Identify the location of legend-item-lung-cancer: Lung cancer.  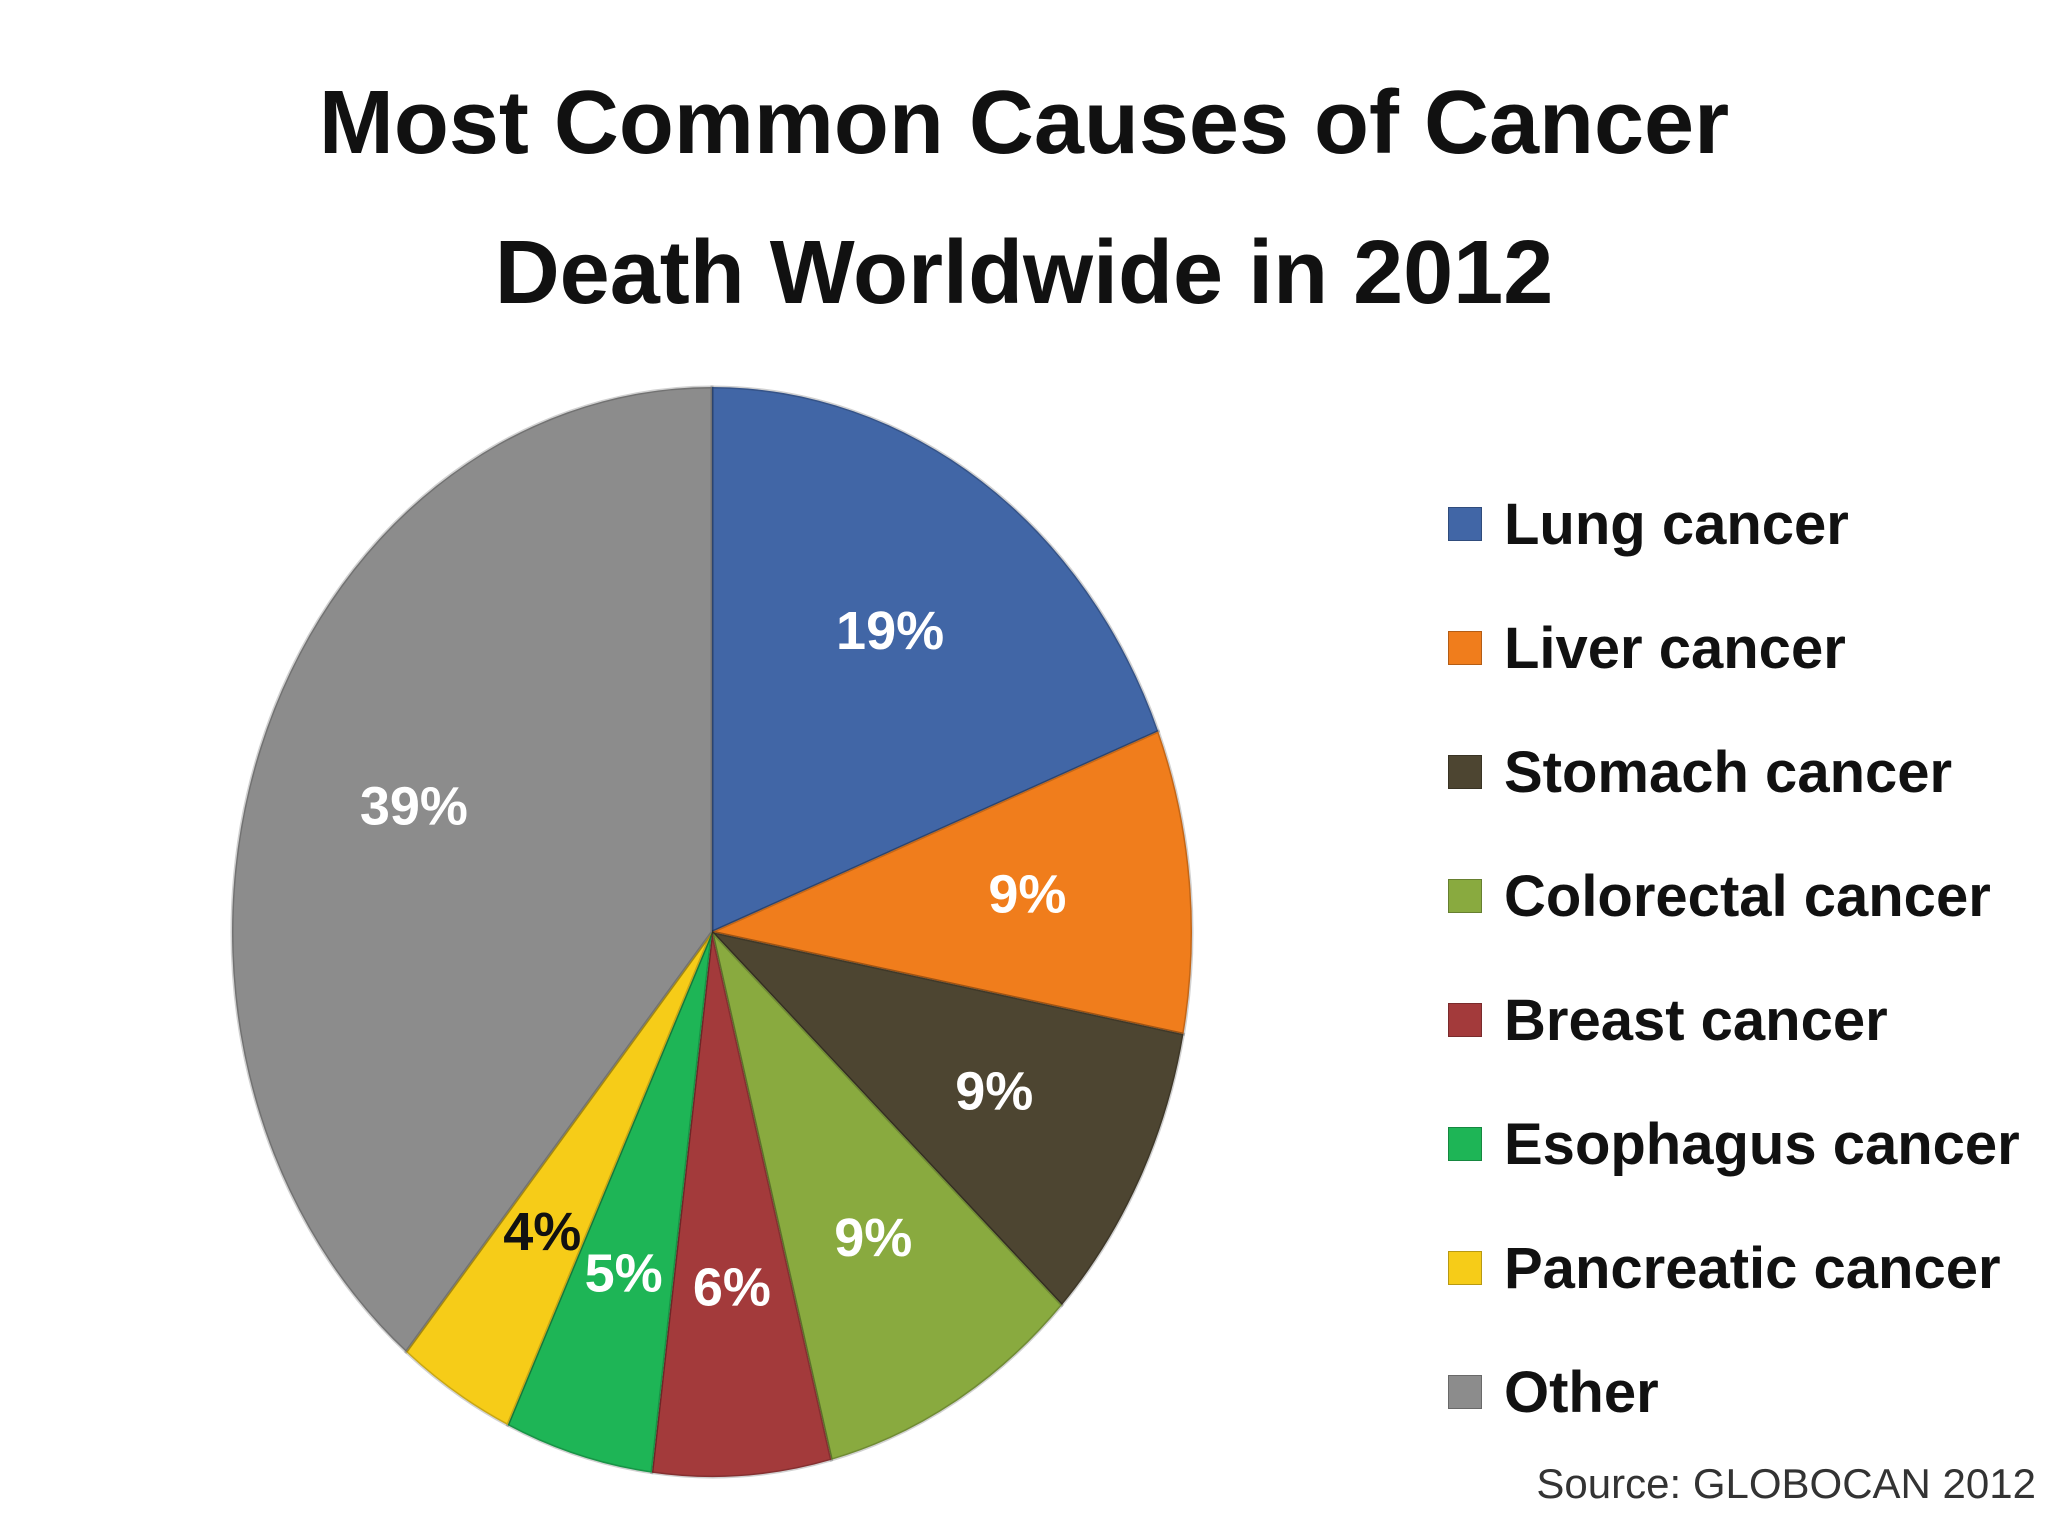
(1734, 524).